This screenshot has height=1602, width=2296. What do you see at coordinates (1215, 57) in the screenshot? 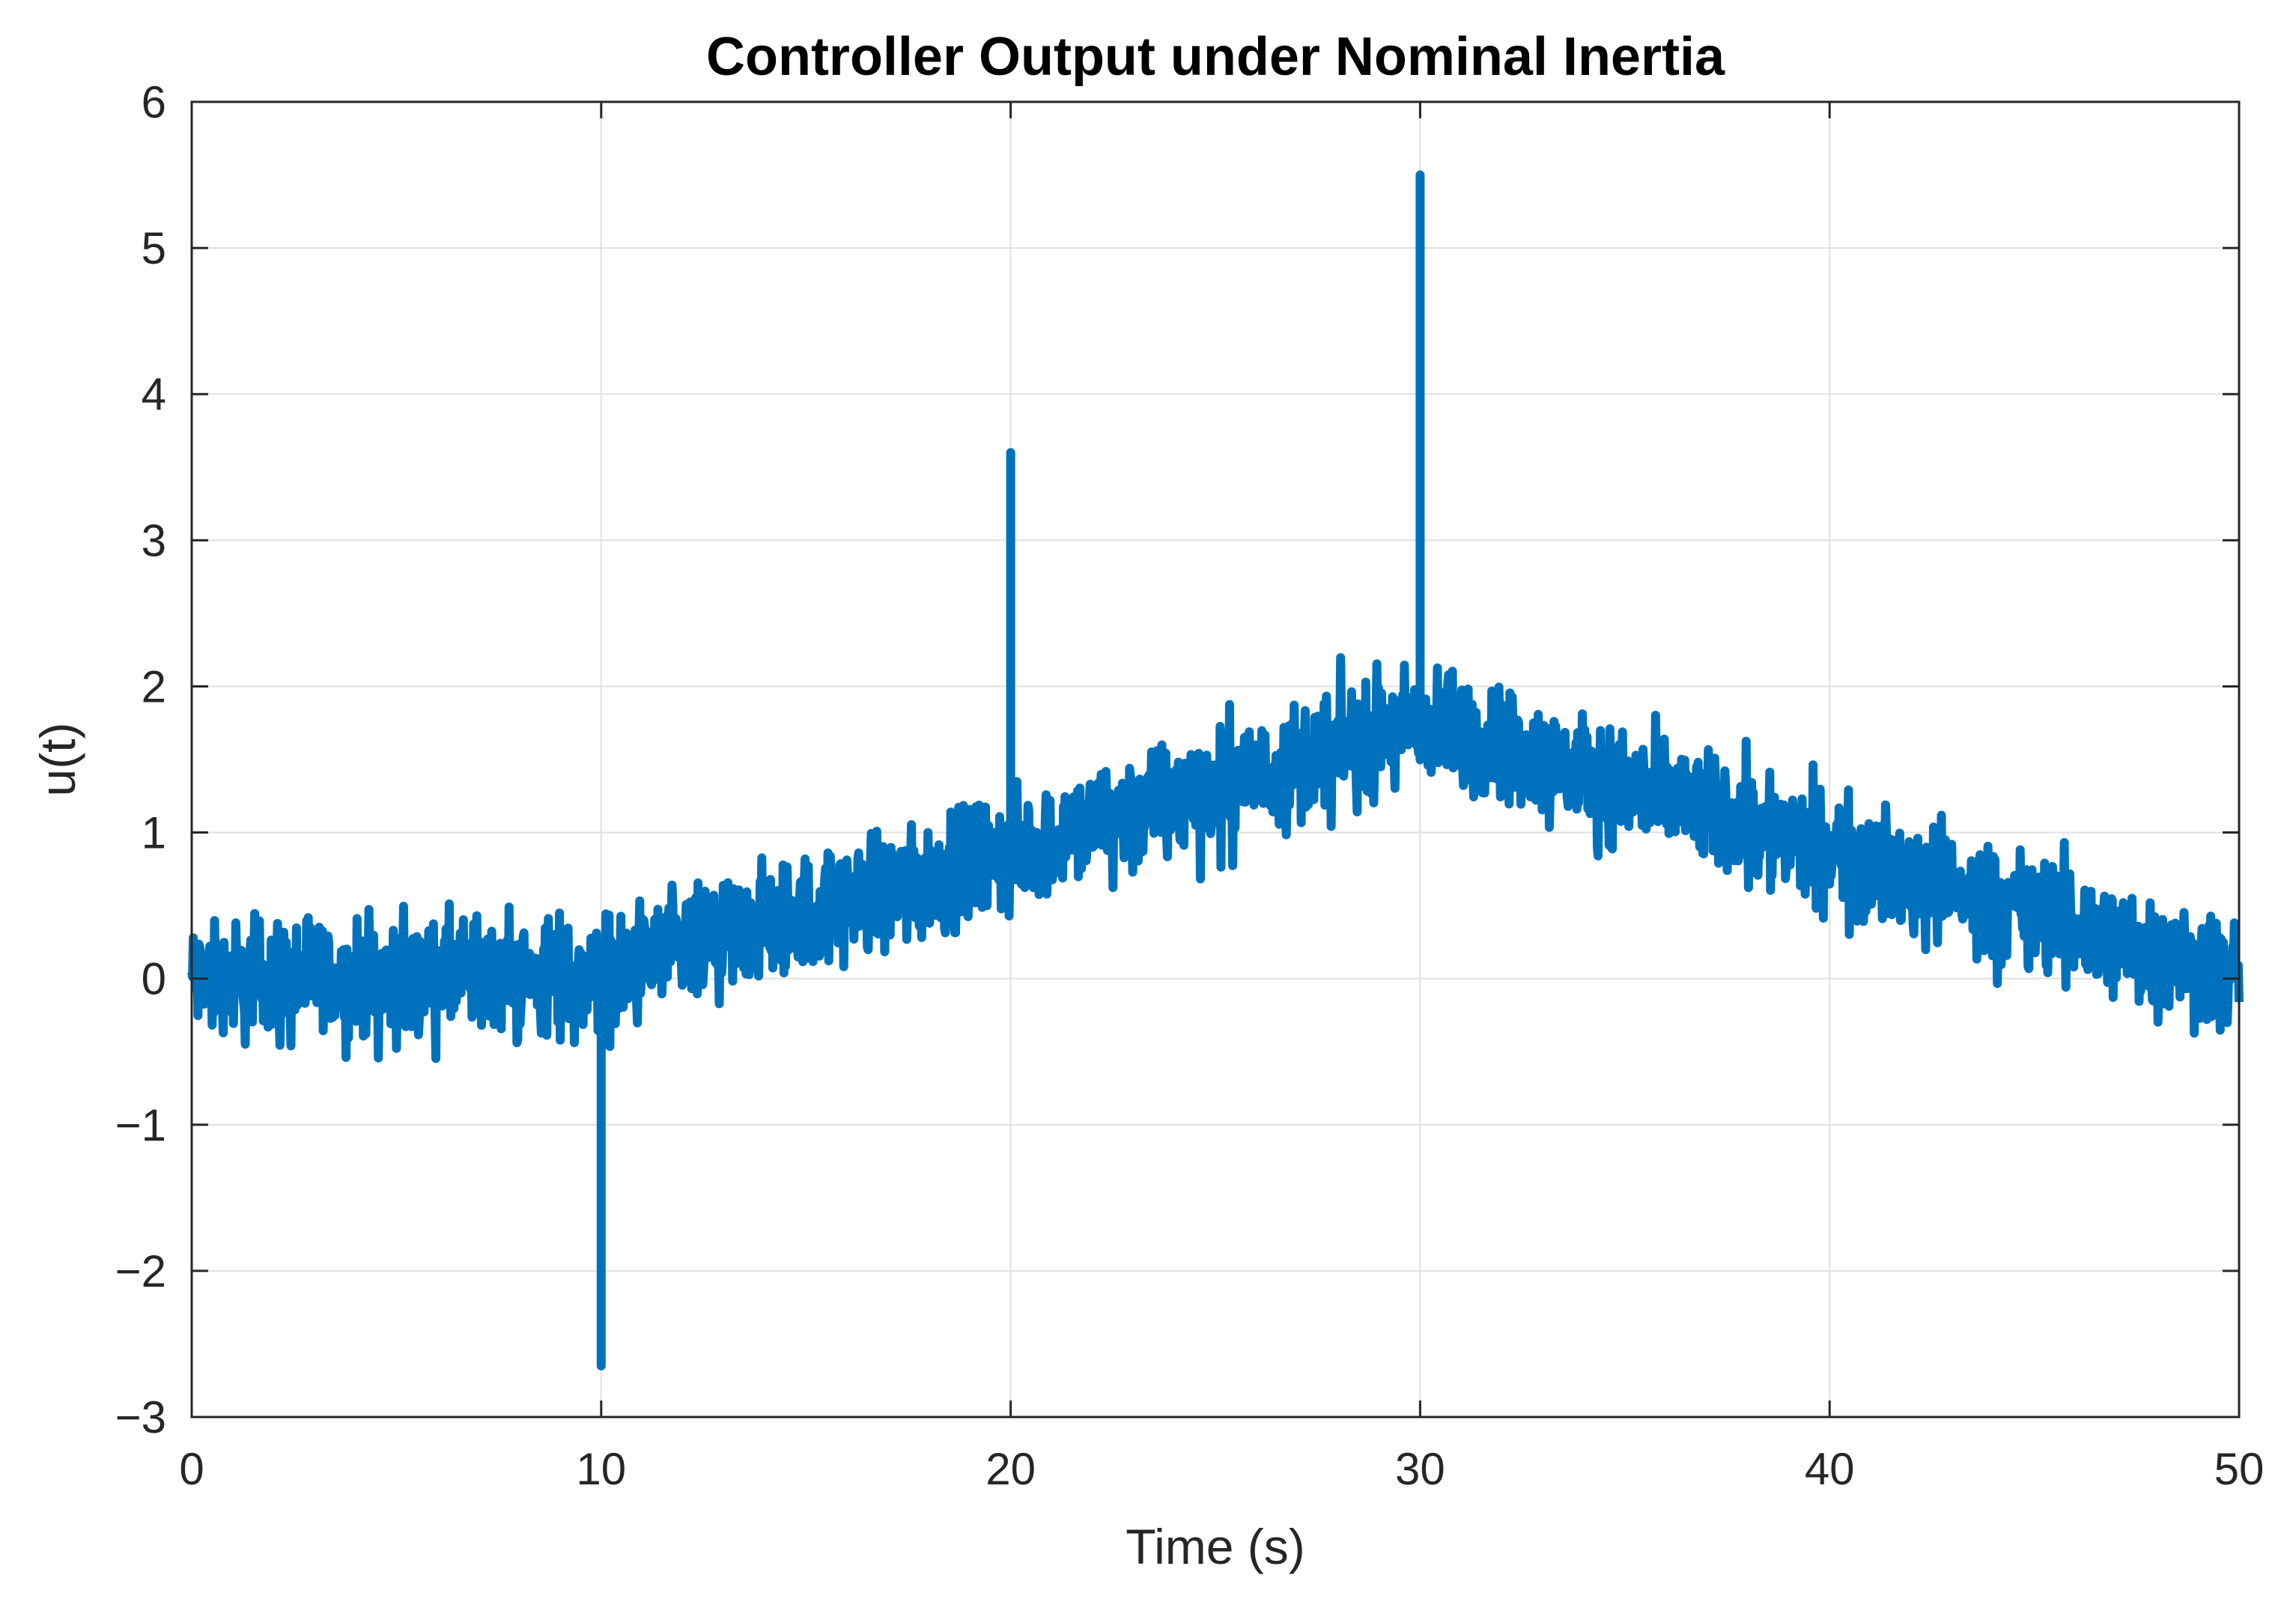
I see `chart-title: Controller Output under Nominal Inertia` at bounding box center [1215, 57].